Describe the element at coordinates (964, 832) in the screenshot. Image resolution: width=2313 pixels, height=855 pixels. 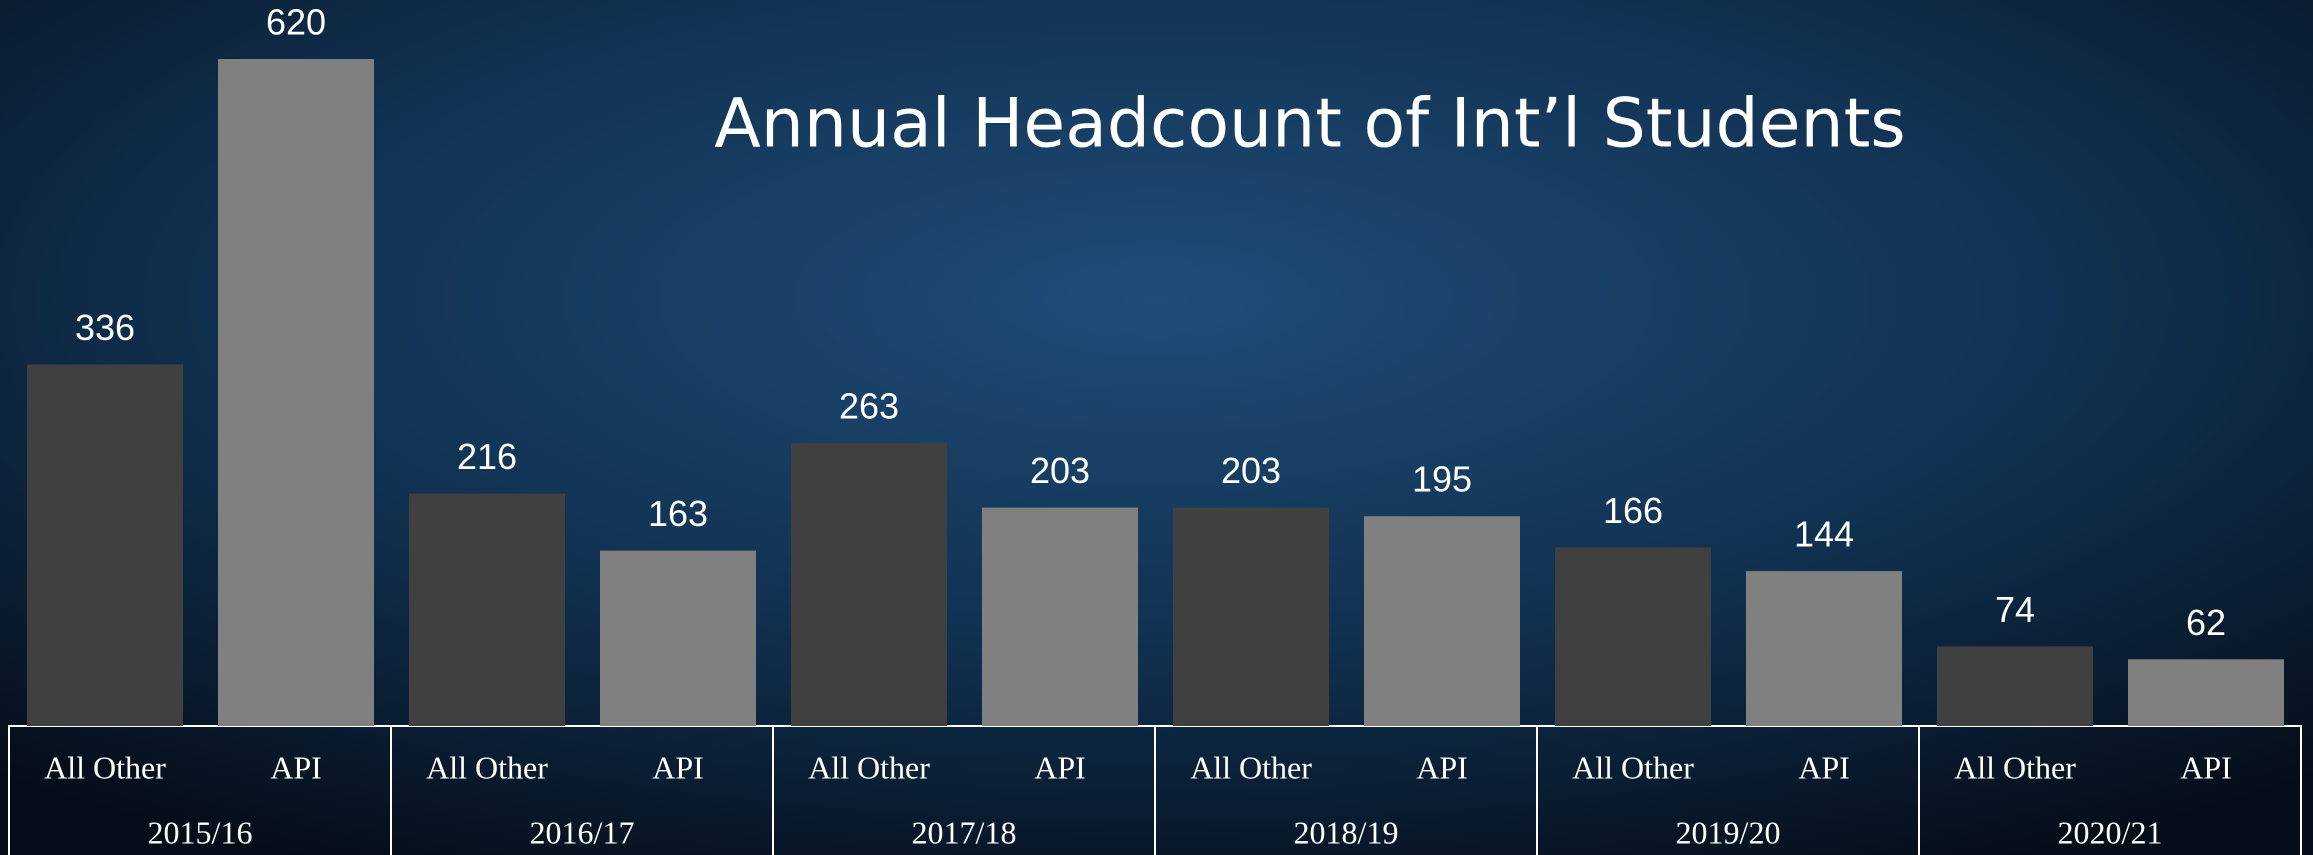
I see `x-group-label: 2017/18` at that location.